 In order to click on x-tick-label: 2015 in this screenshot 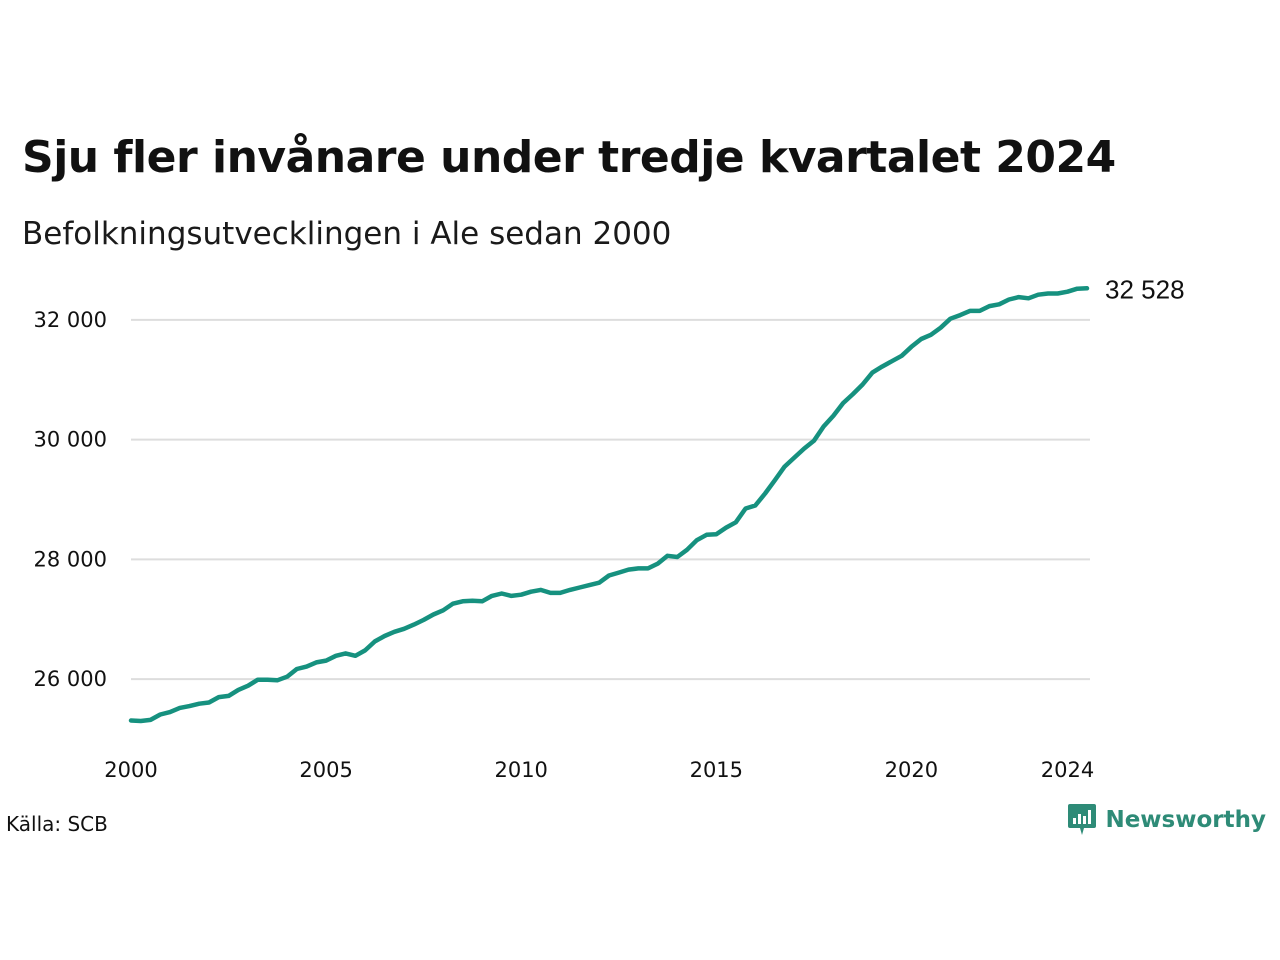, I will do `click(716, 770)`.